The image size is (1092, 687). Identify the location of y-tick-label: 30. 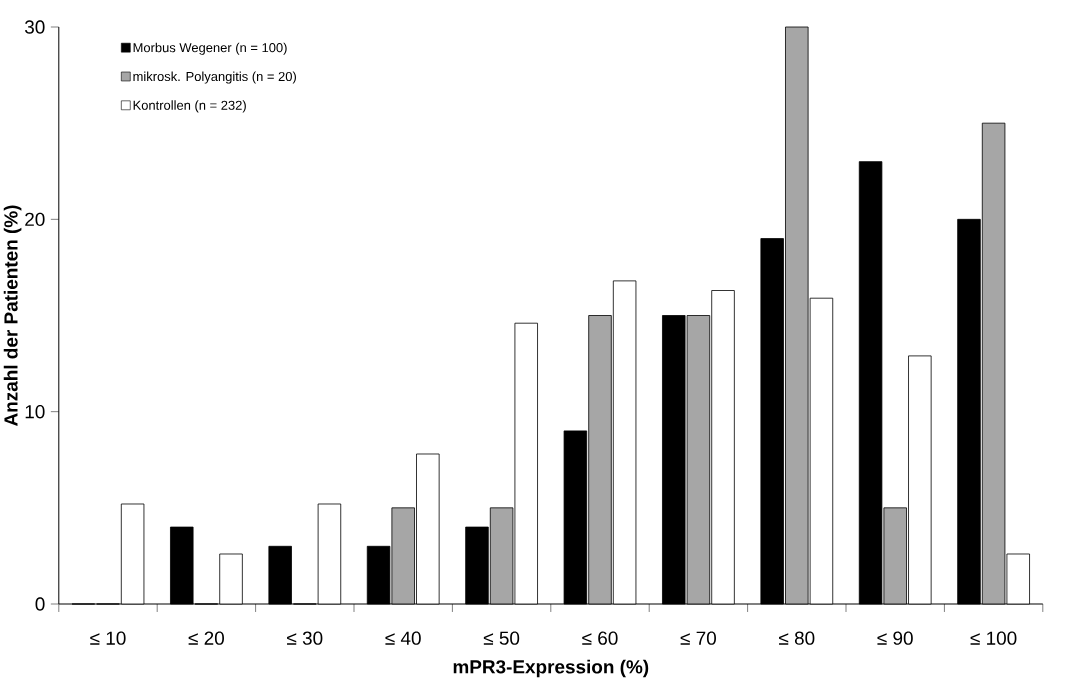
(34, 27).